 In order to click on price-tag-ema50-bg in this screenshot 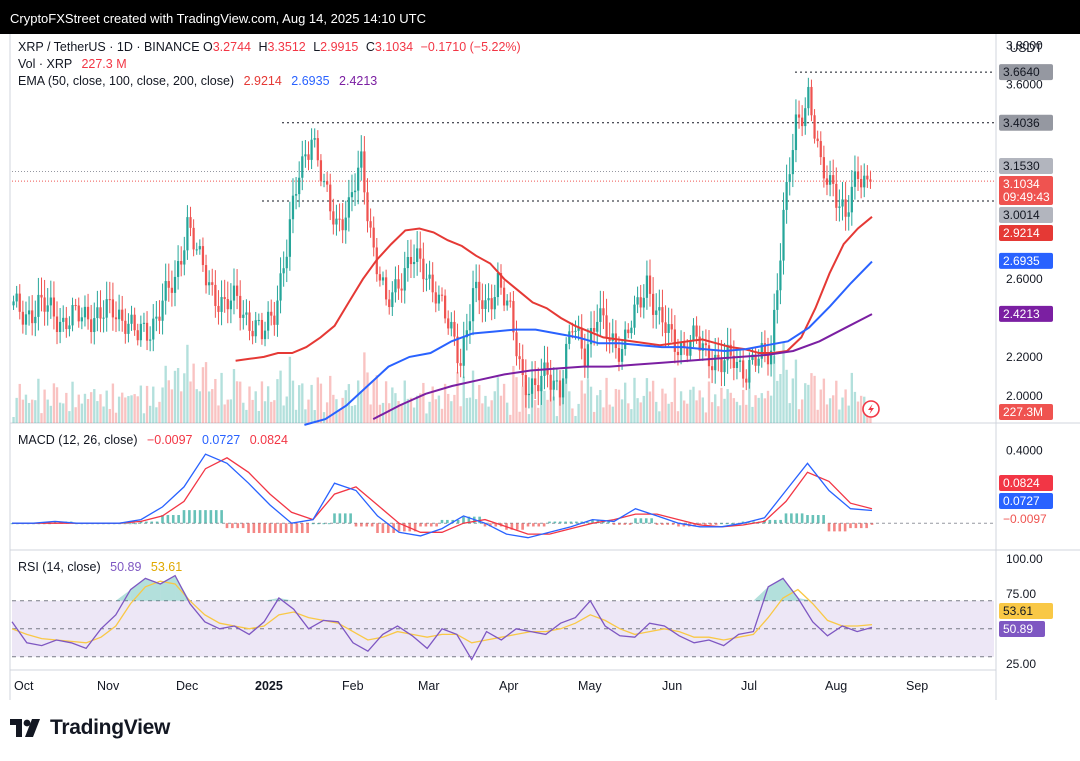, I will do `click(1026, 233)`.